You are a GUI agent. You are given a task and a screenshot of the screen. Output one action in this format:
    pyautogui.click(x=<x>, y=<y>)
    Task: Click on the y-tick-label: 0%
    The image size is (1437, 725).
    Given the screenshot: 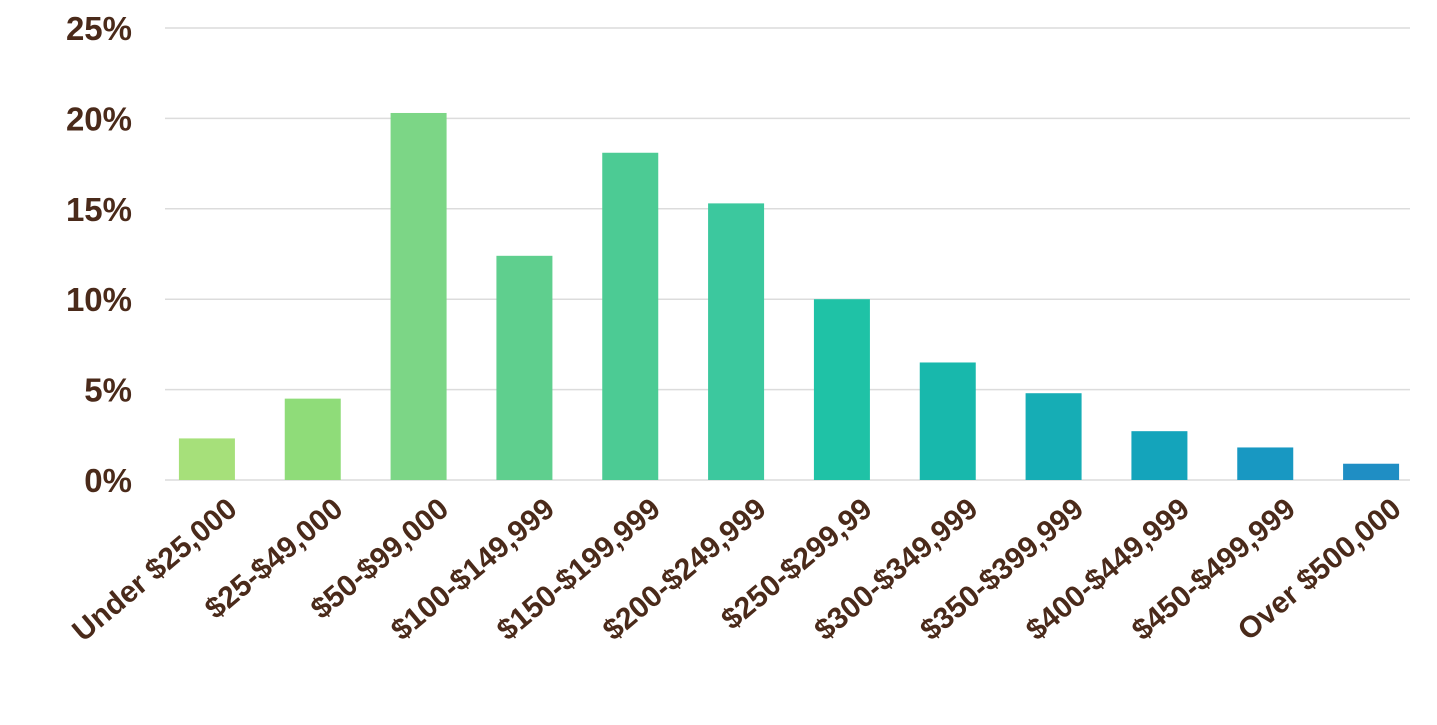 What is the action you would take?
    pyautogui.click(x=108, y=480)
    